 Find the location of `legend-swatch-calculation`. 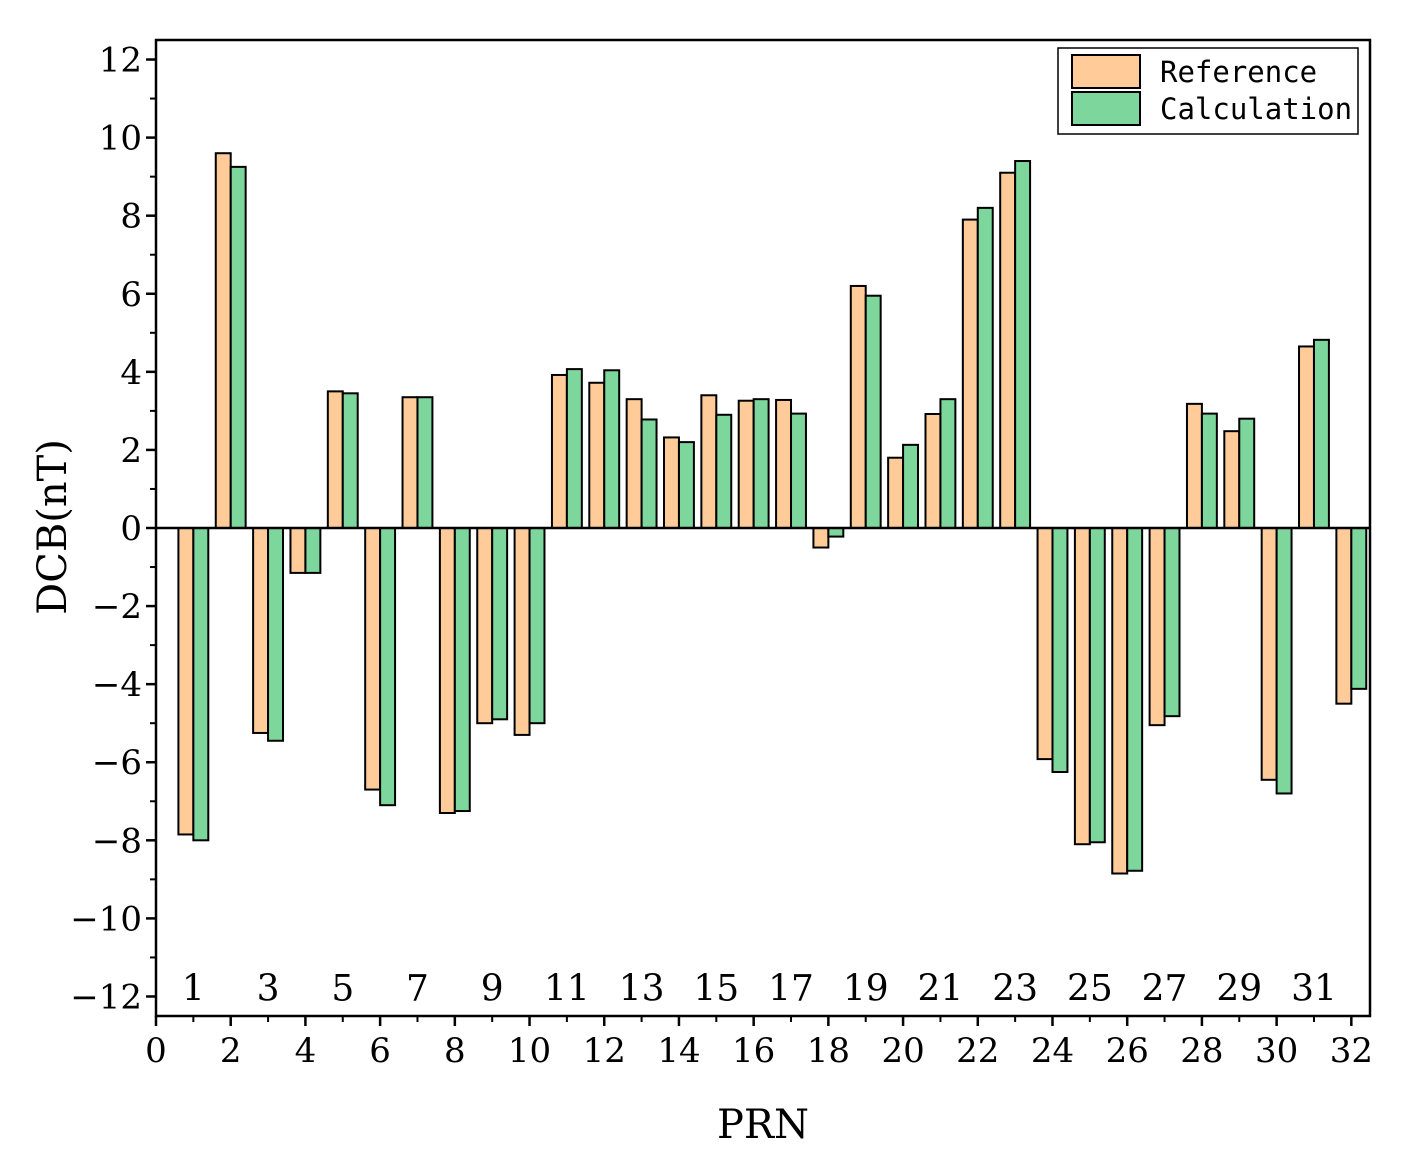

legend-swatch-calculation is located at coordinates (1106, 108).